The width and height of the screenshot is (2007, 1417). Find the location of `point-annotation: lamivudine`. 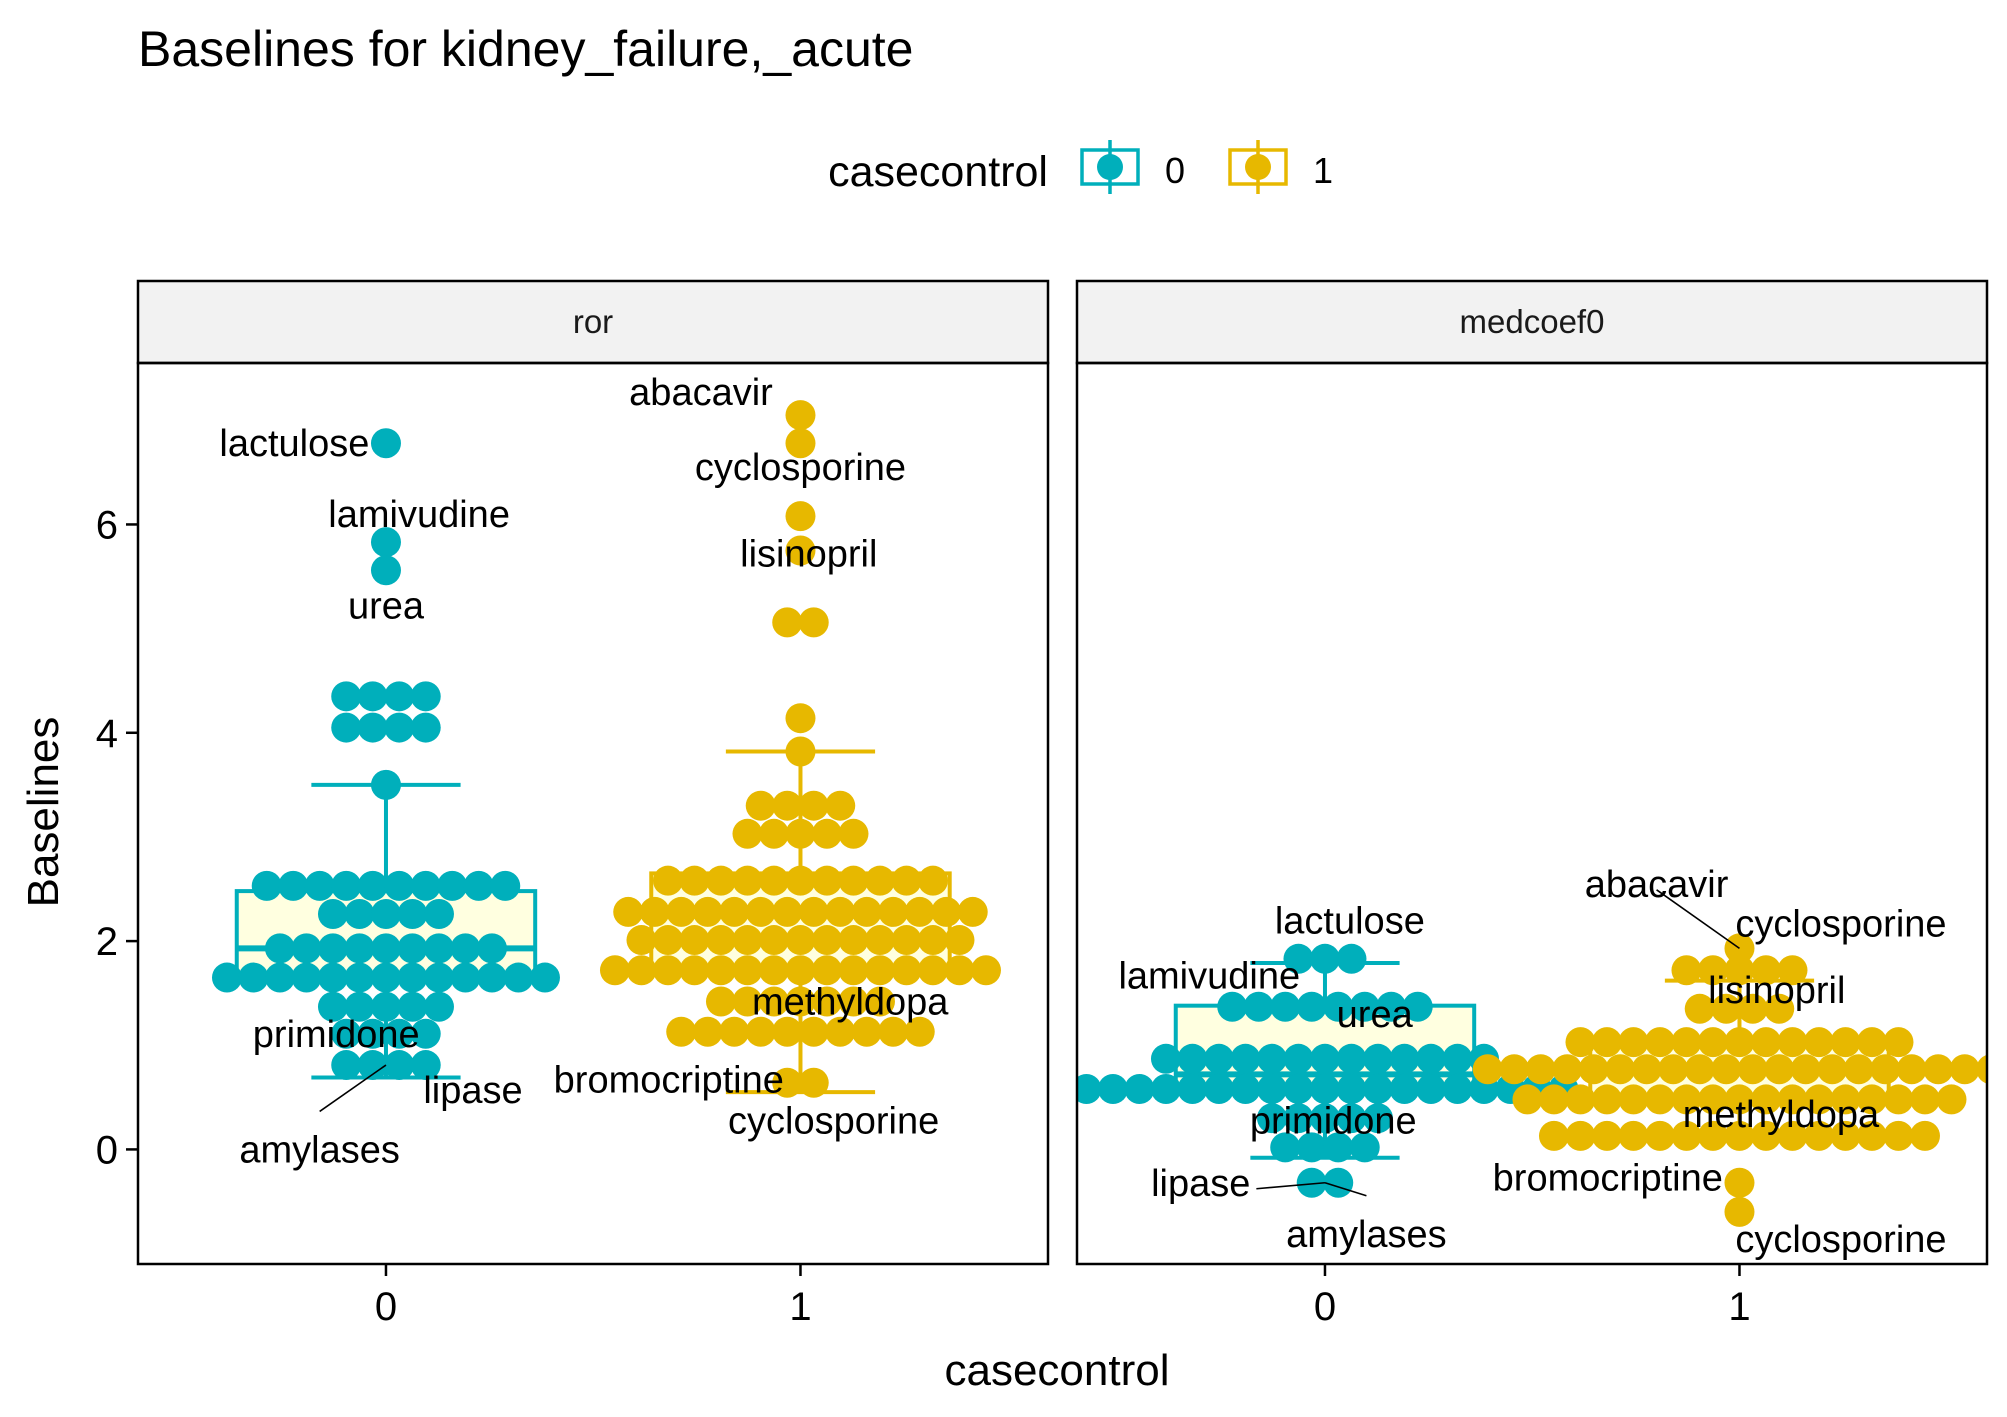

point-annotation: lamivudine is located at coordinates (1209, 976).